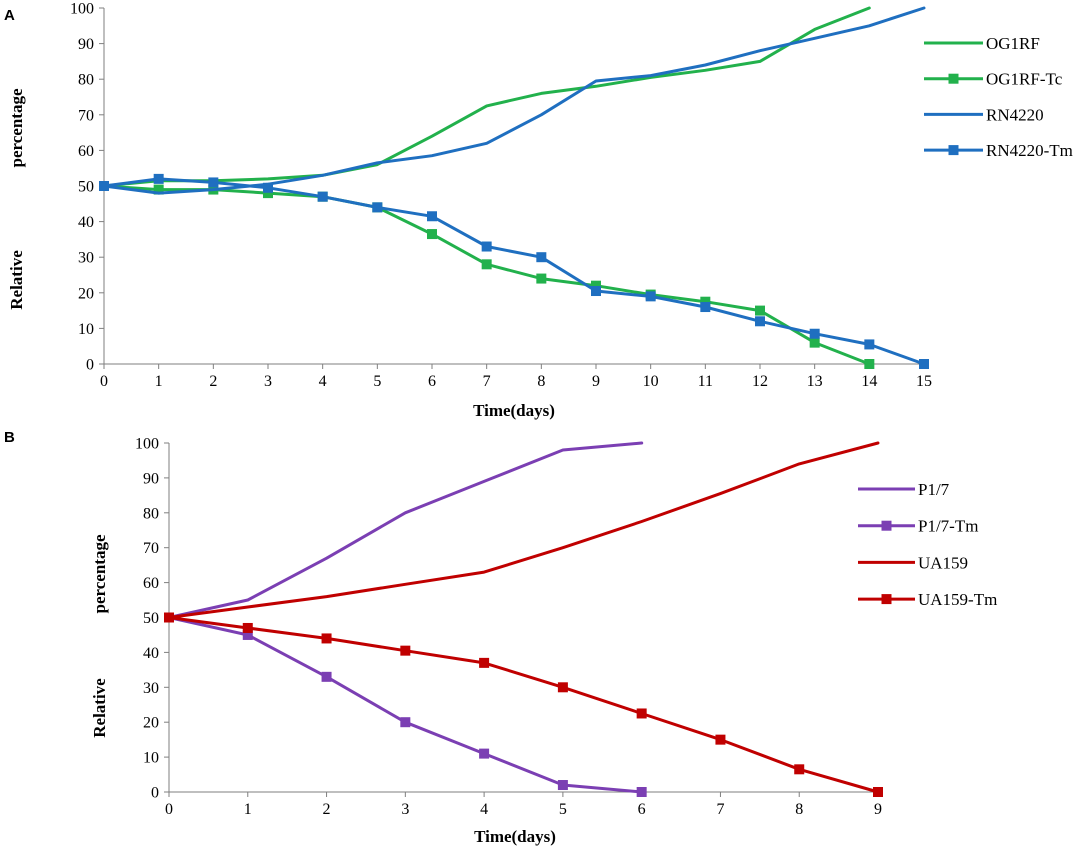 This screenshot has height=852, width=1084. I want to click on panel-b-y-tick-label: 40, so click(151, 653).